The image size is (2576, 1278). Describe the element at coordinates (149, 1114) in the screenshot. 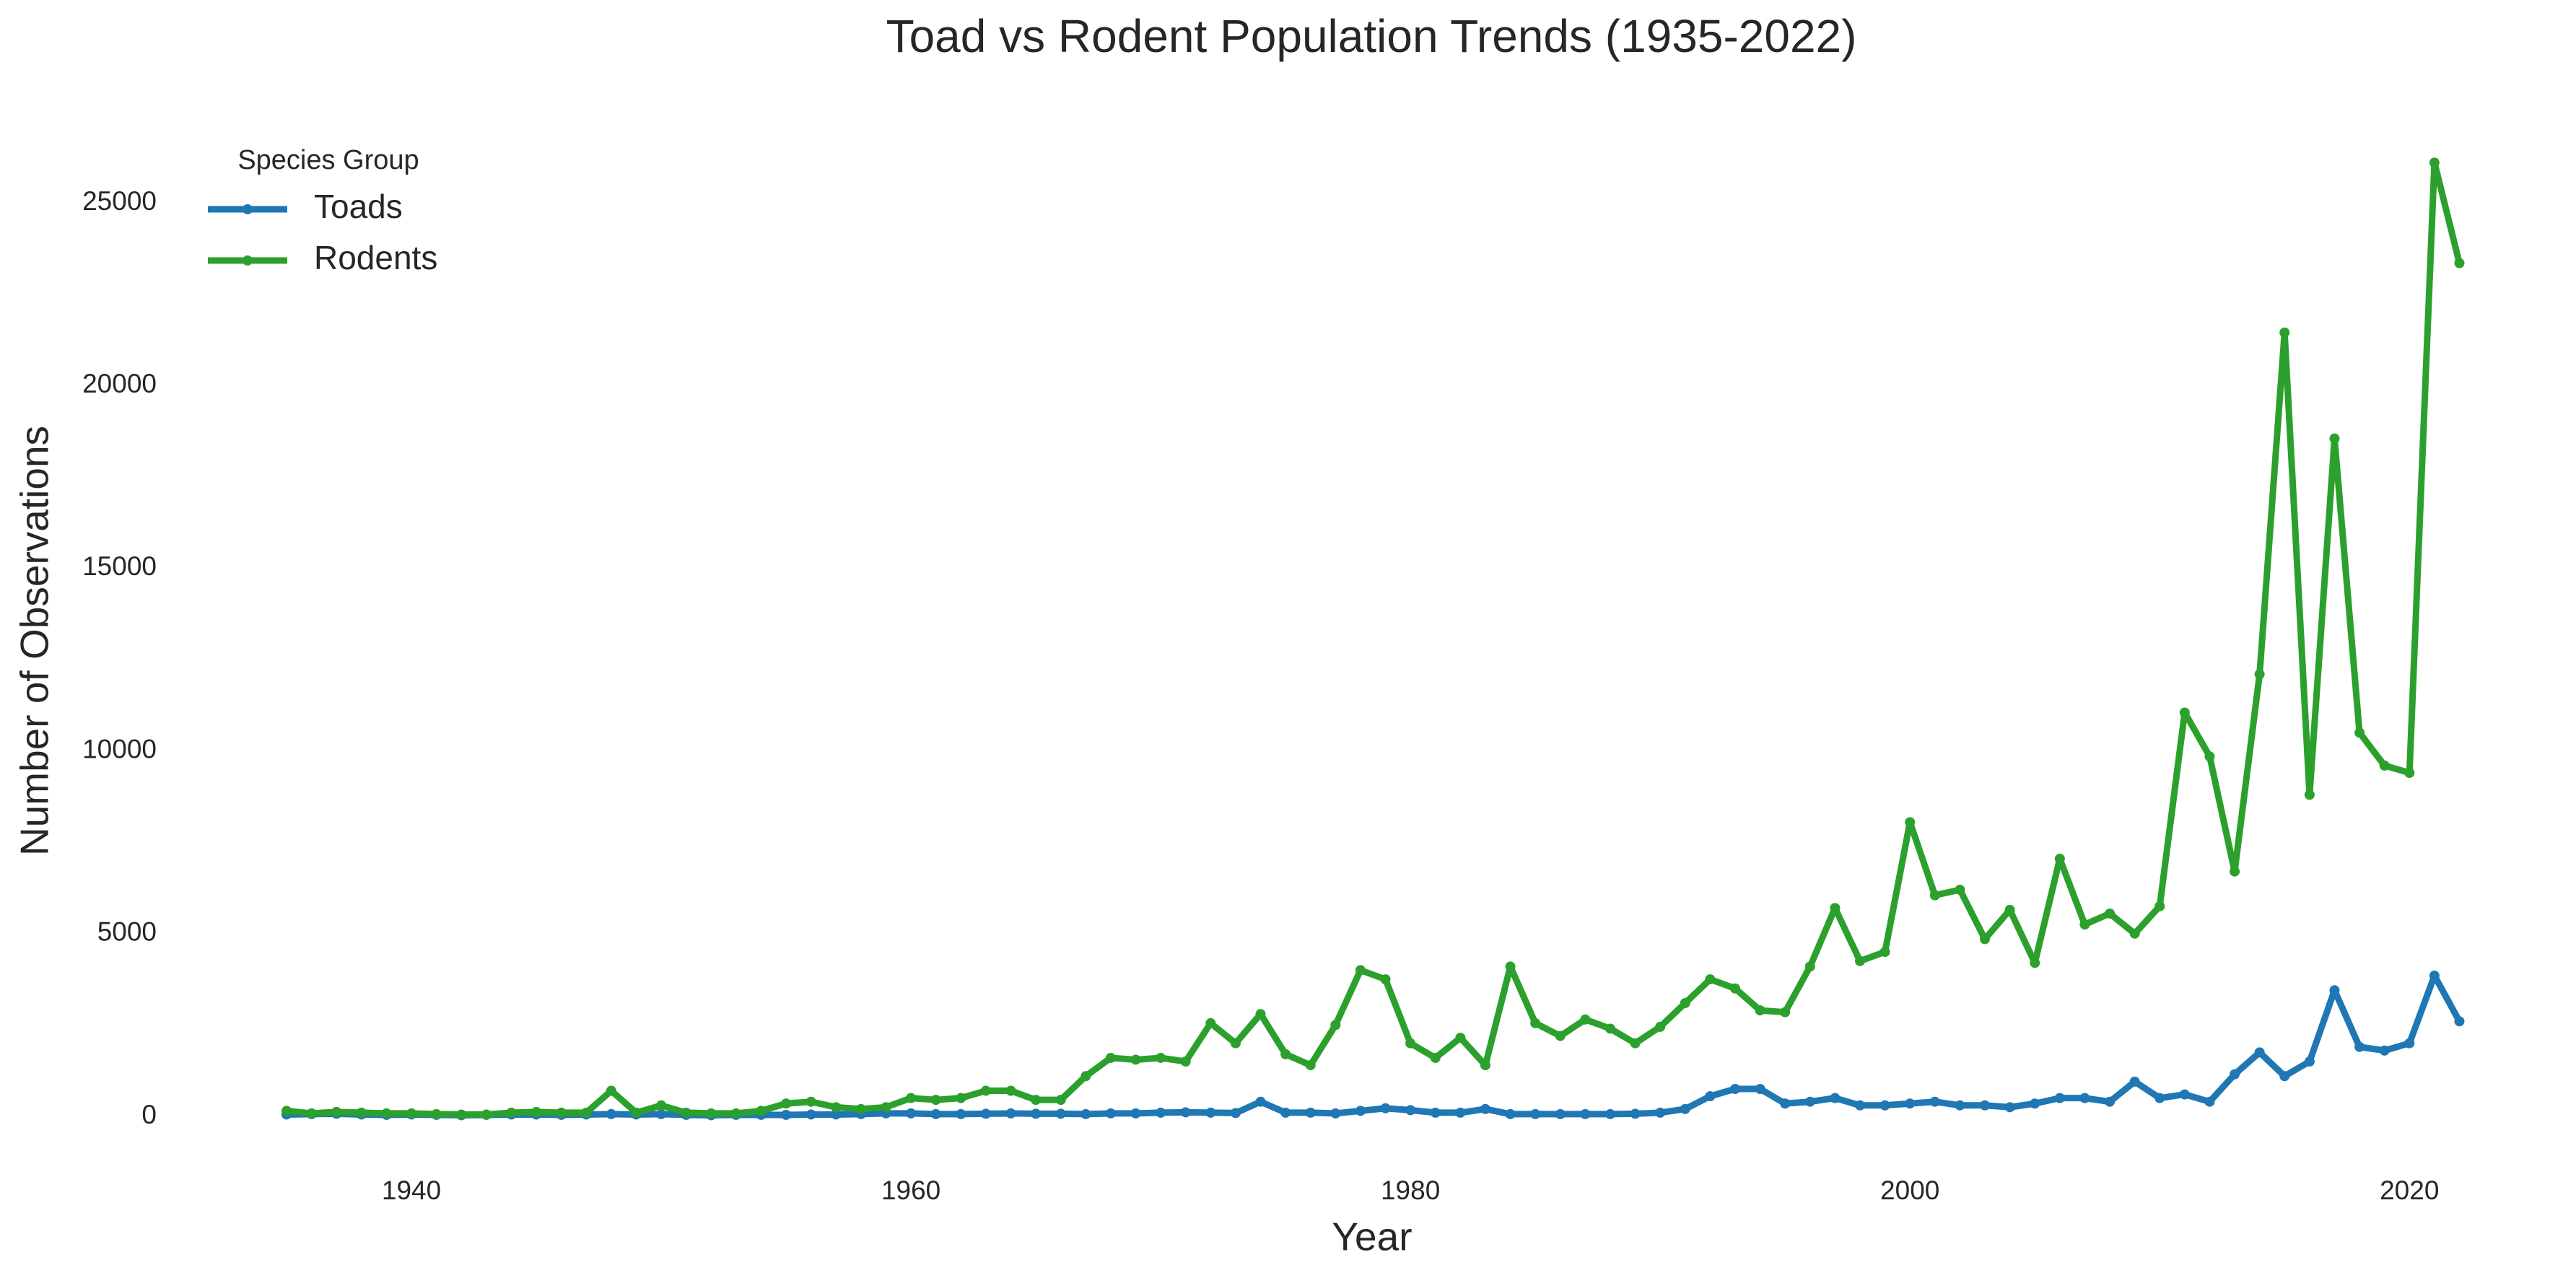

I see `y-tick-label: 0` at that location.